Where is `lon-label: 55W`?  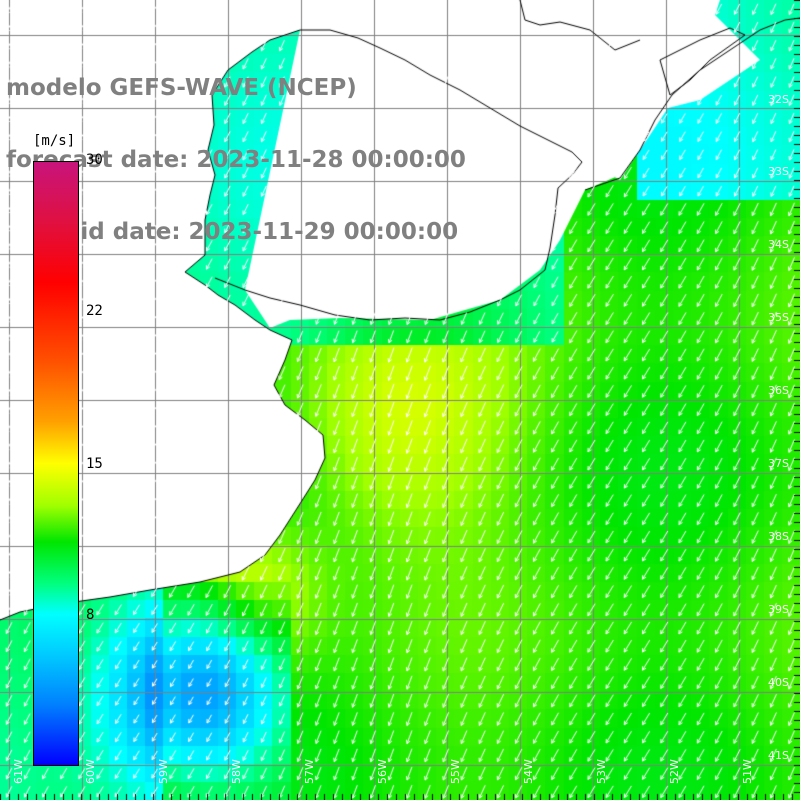
lon-label: 55W is located at coordinates (455, 771).